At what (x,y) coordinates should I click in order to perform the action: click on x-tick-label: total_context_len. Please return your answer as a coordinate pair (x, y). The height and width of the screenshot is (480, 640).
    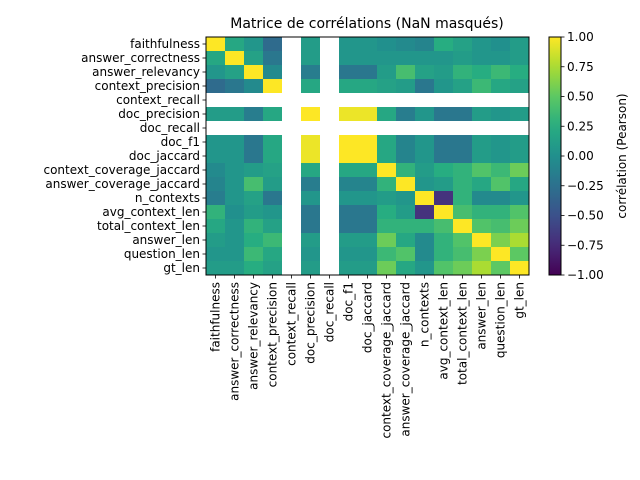
    Looking at the image, I should click on (463, 333).